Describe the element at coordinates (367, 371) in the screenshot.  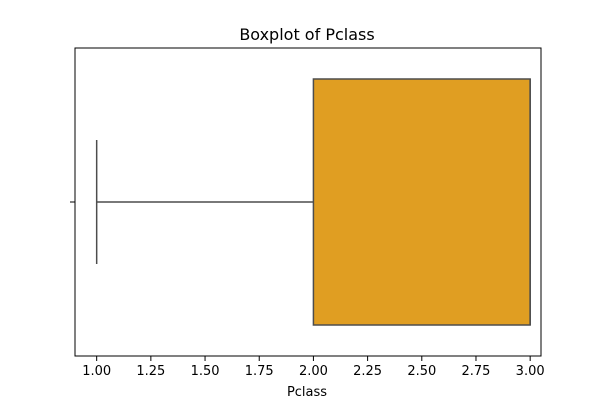
I see `x-axis-tick-label: 2.25` at that location.